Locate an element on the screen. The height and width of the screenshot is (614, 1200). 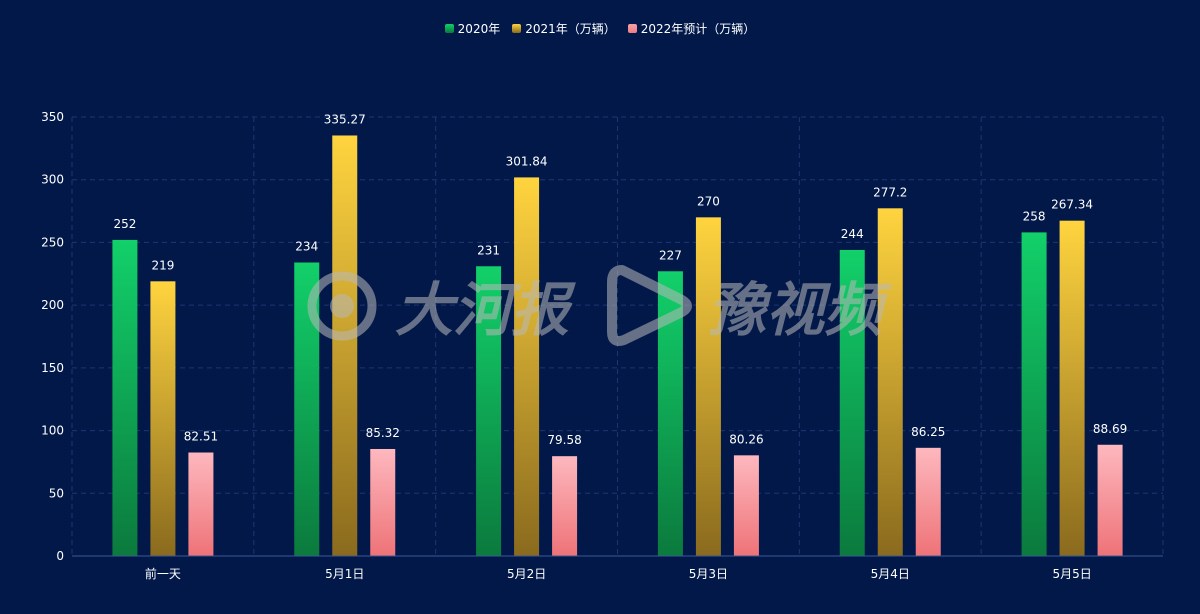
bar-value-label: 234 is located at coordinates (306, 246).